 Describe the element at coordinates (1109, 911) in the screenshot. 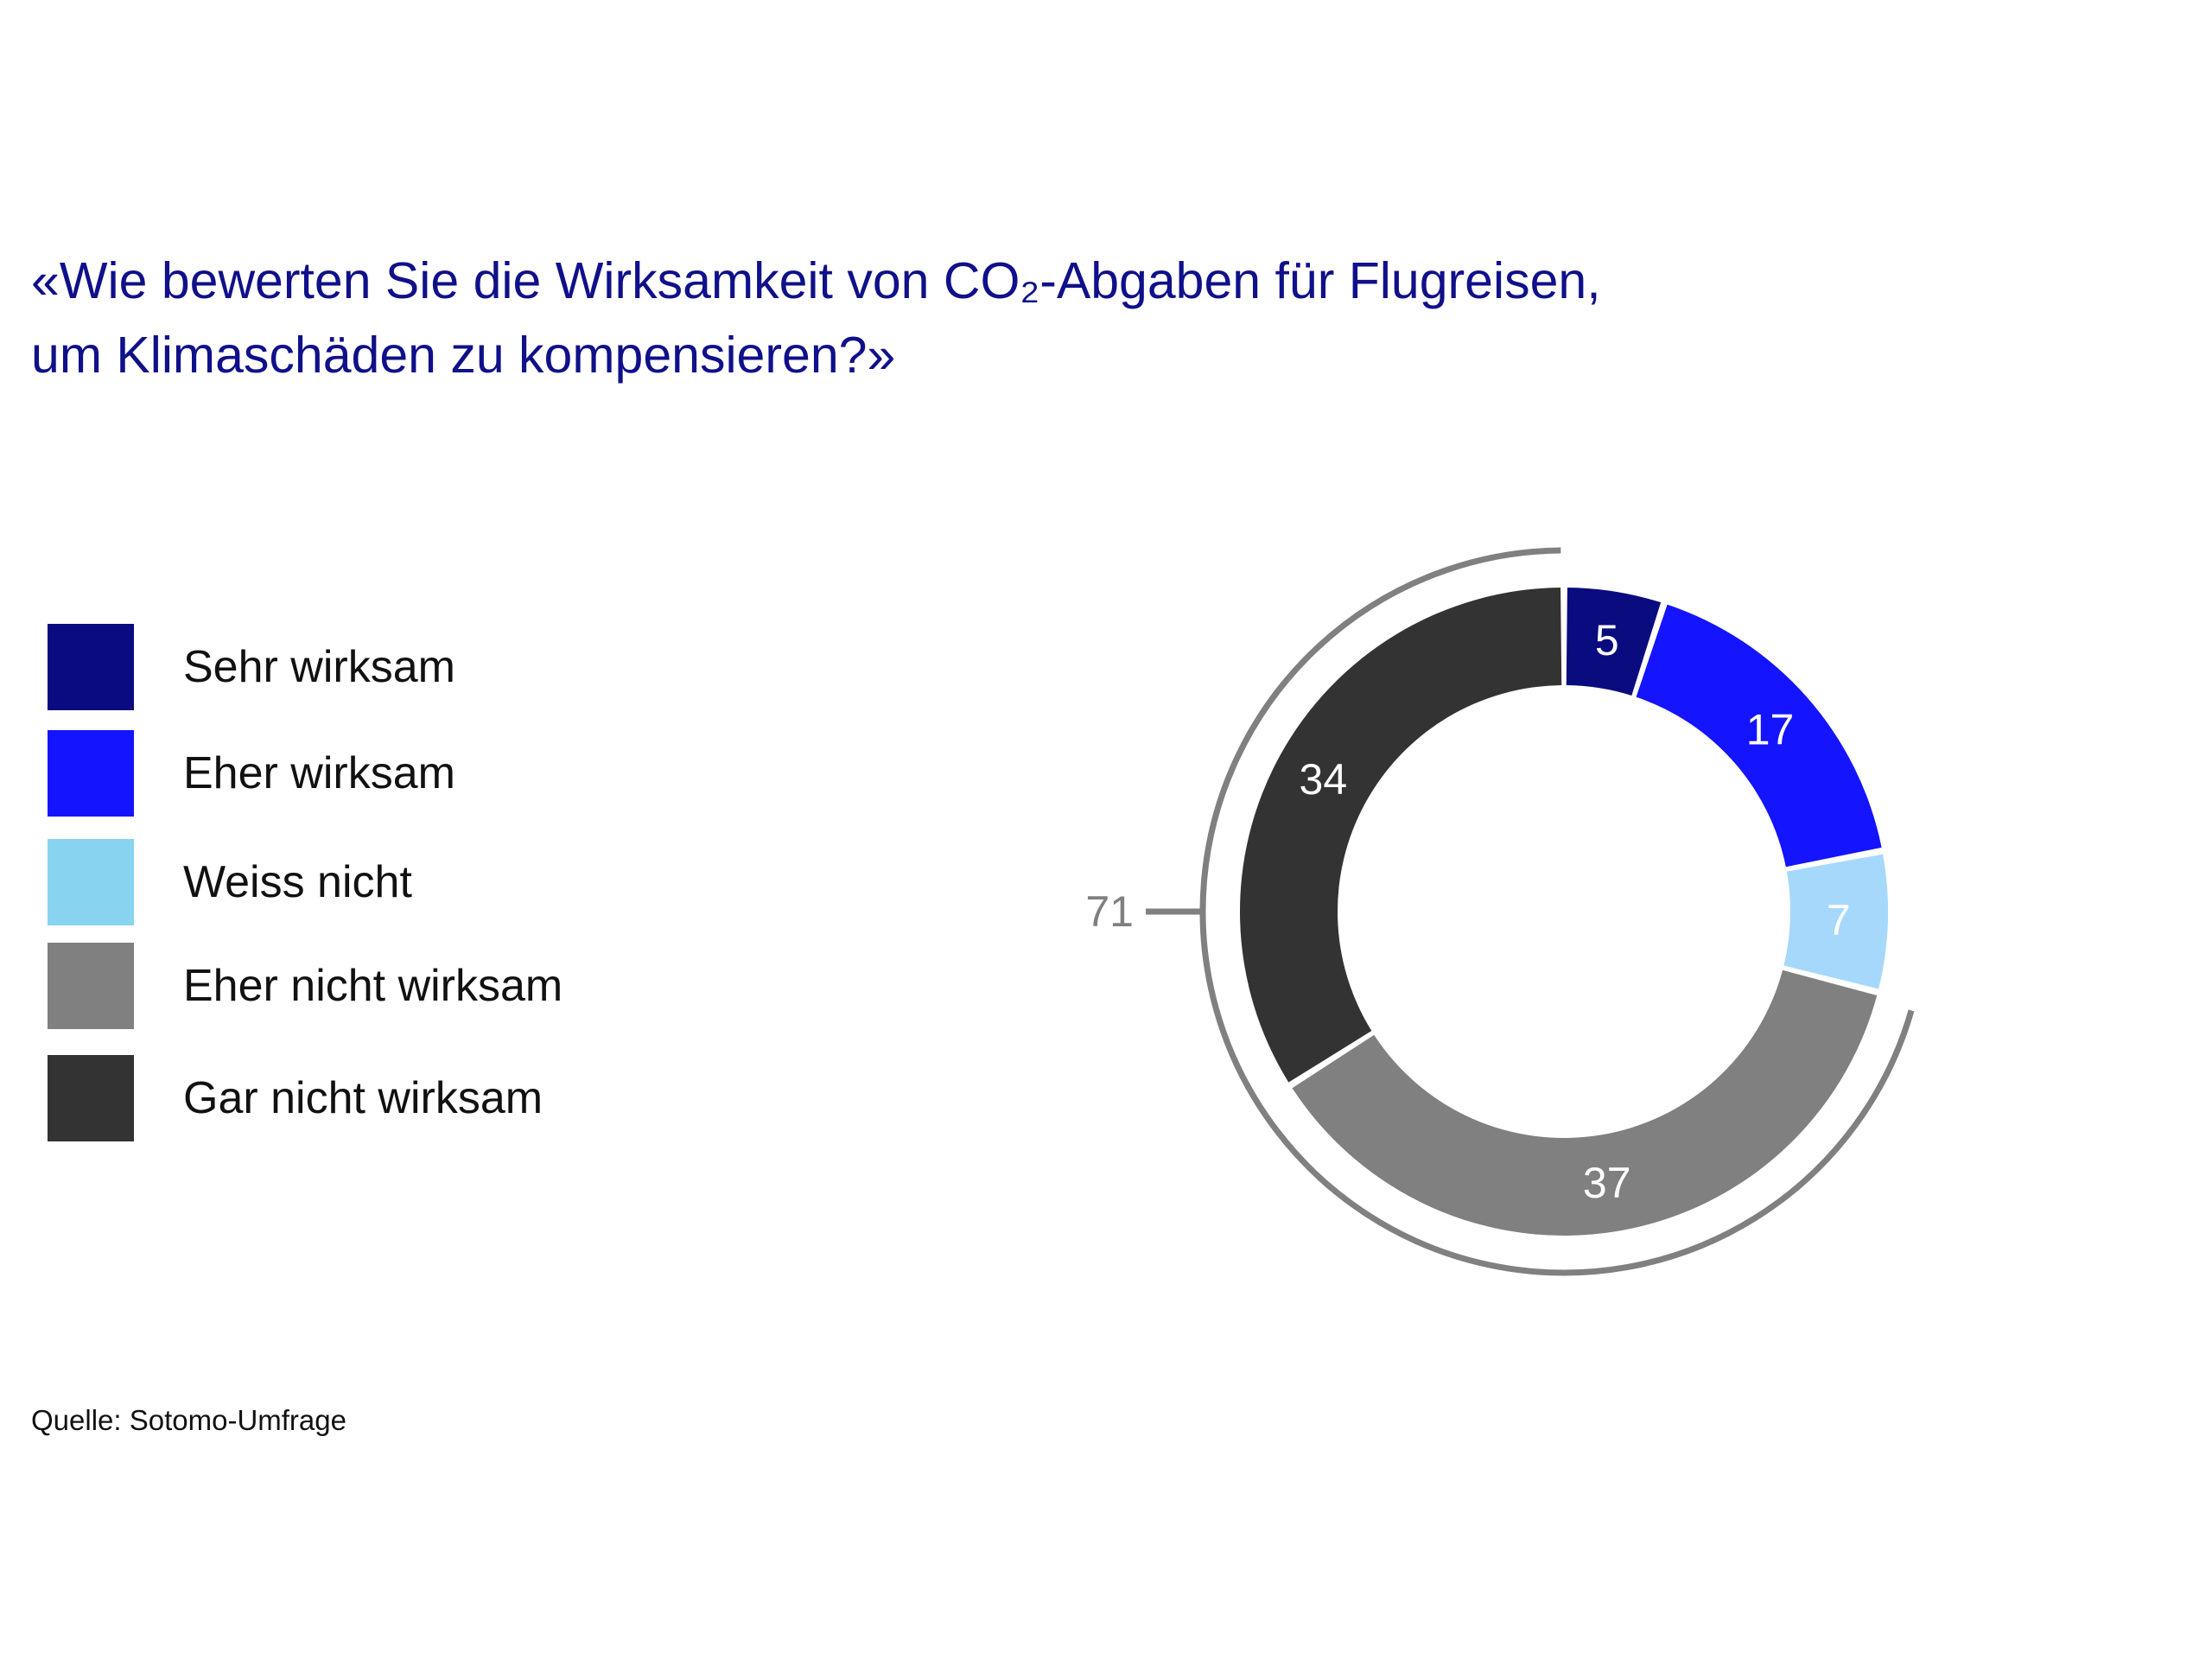

I see `group-annotation-label: 71` at that location.